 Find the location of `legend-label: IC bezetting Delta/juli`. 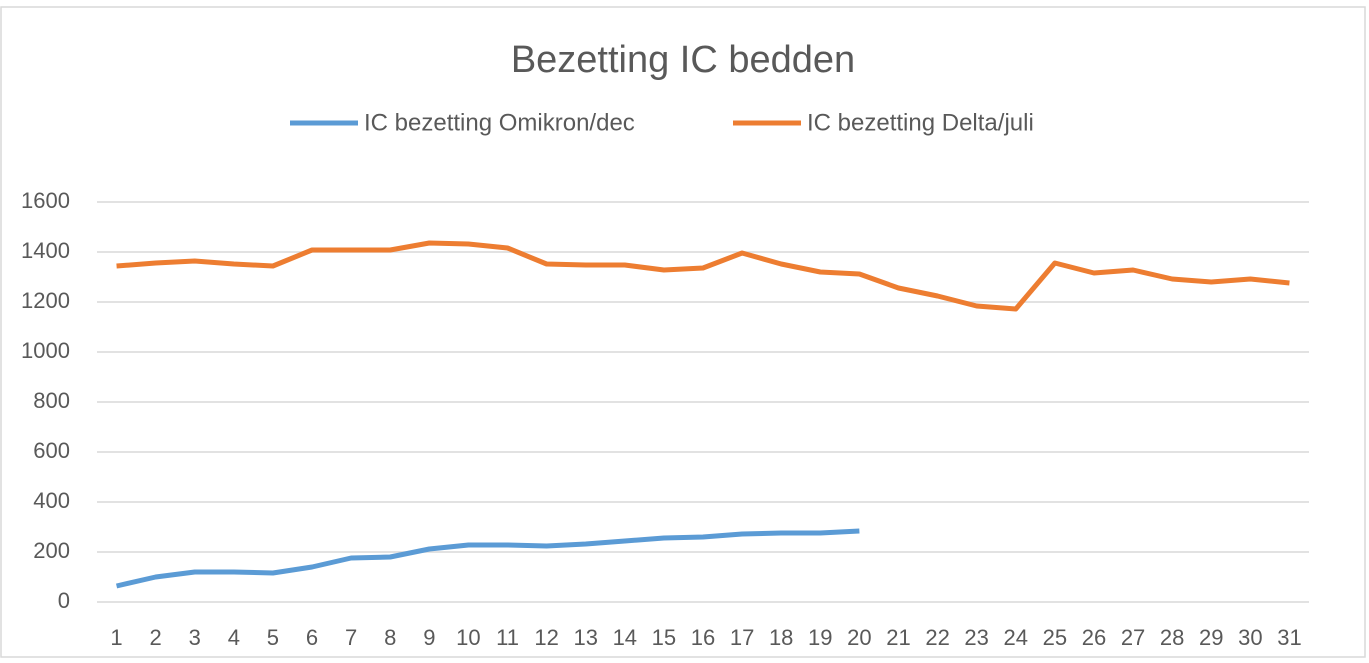

legend-label: IC bezetting Delta/juli is located at coordinates (920, 122).